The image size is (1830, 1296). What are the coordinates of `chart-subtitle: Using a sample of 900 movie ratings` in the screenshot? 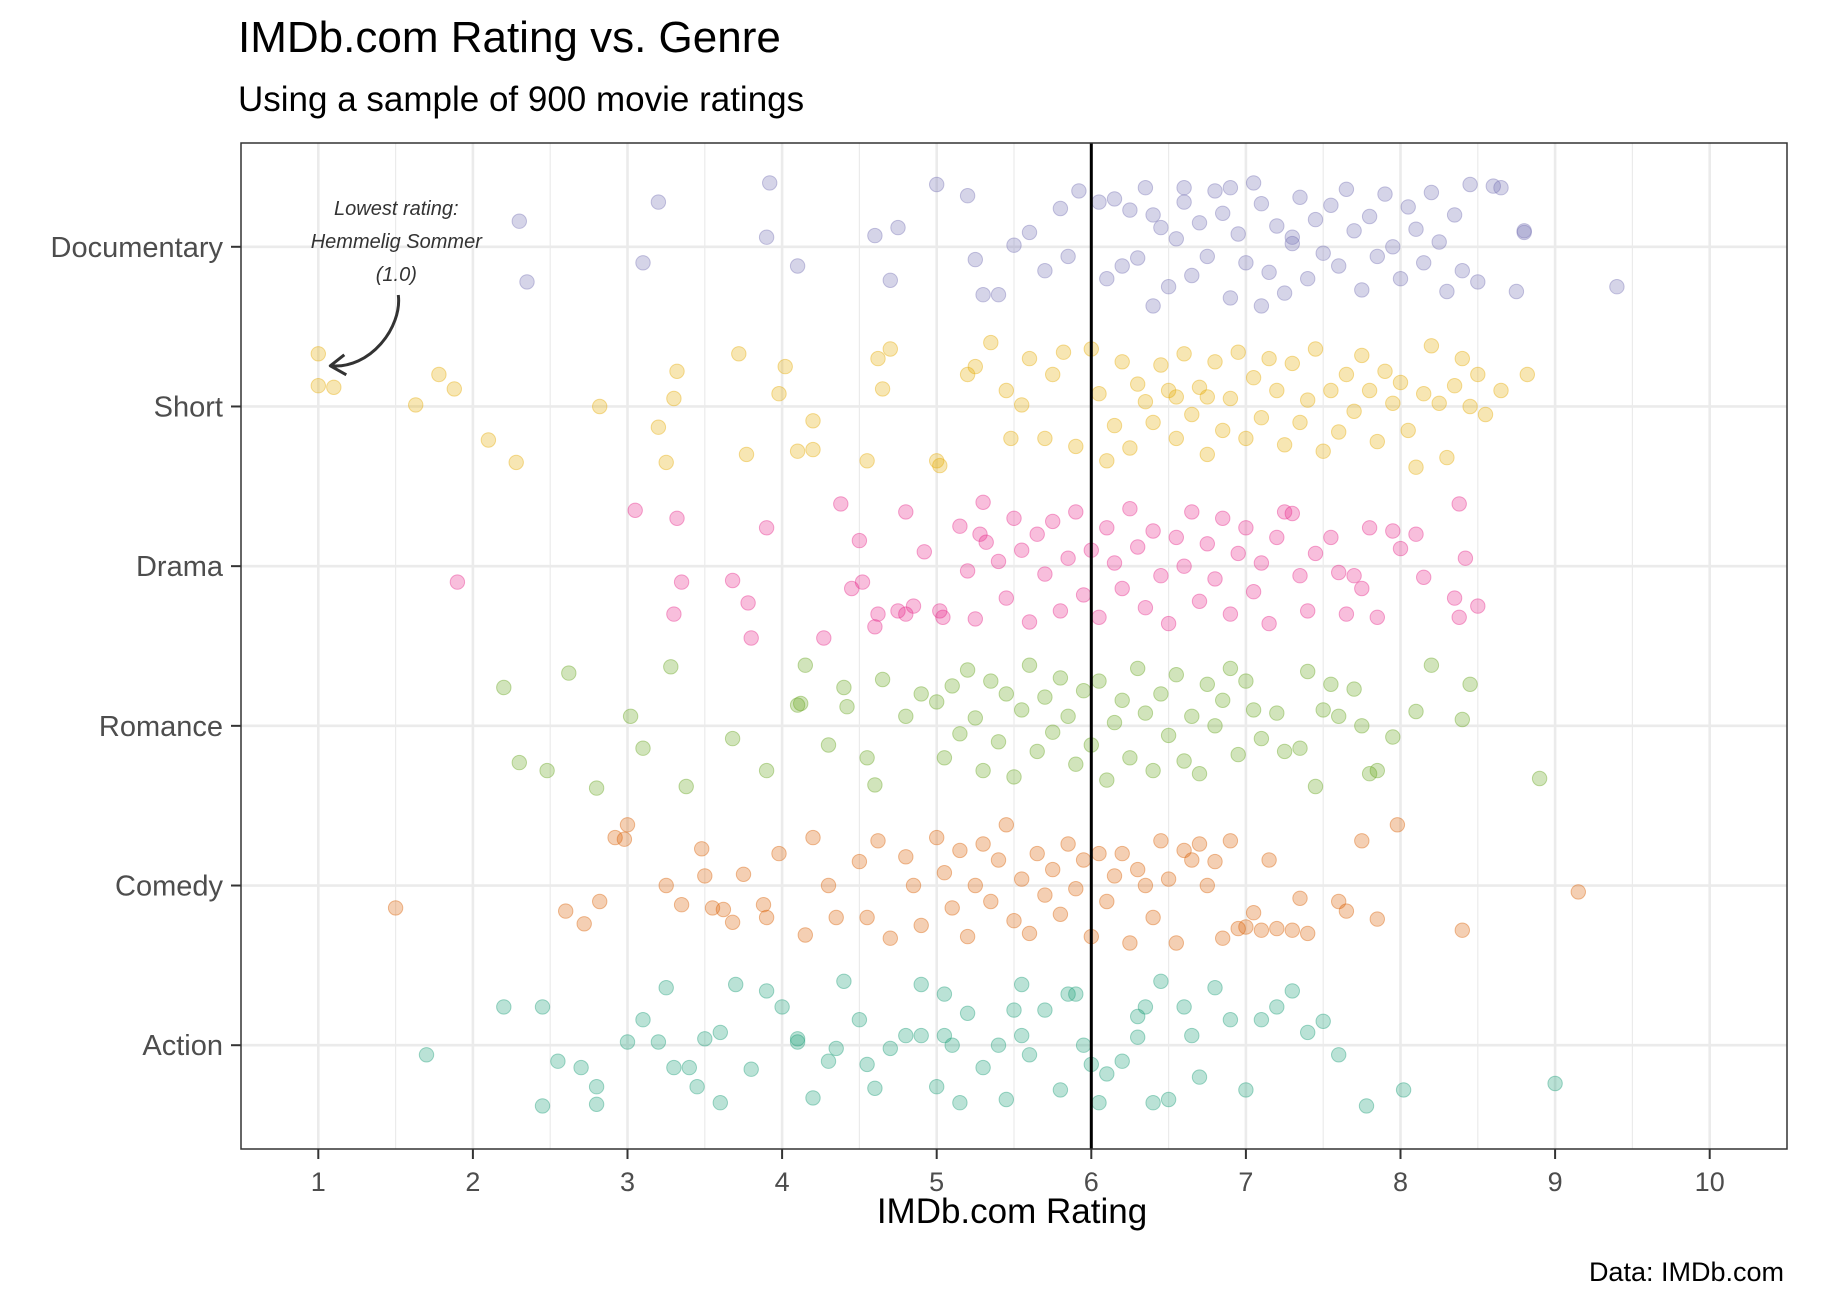 It's located at (521, 99).